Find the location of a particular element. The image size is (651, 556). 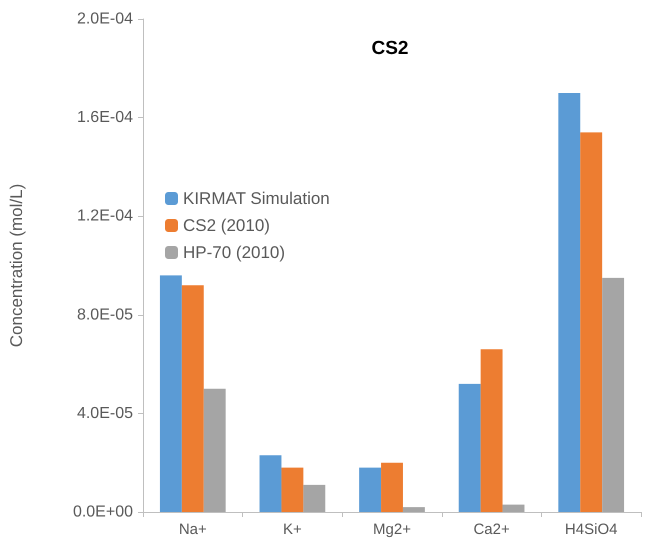

legend-label: HP-70 (2010) is located at coordinates (234, 252).